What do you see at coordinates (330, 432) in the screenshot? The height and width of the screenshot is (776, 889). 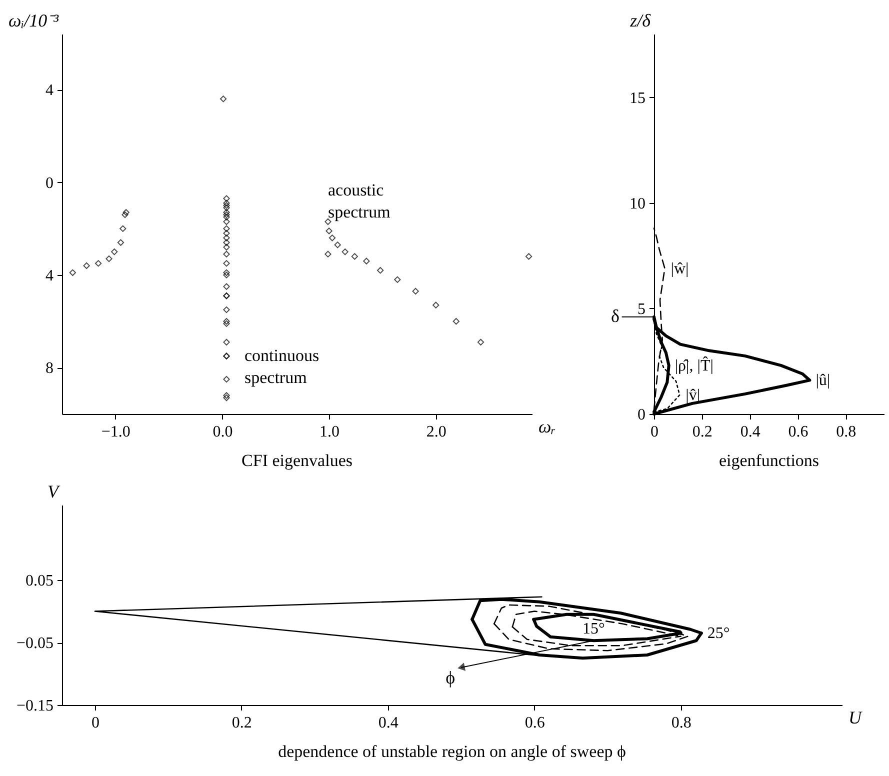 I see `x-tick-label: 1.0` at bounding box center [330, 432].